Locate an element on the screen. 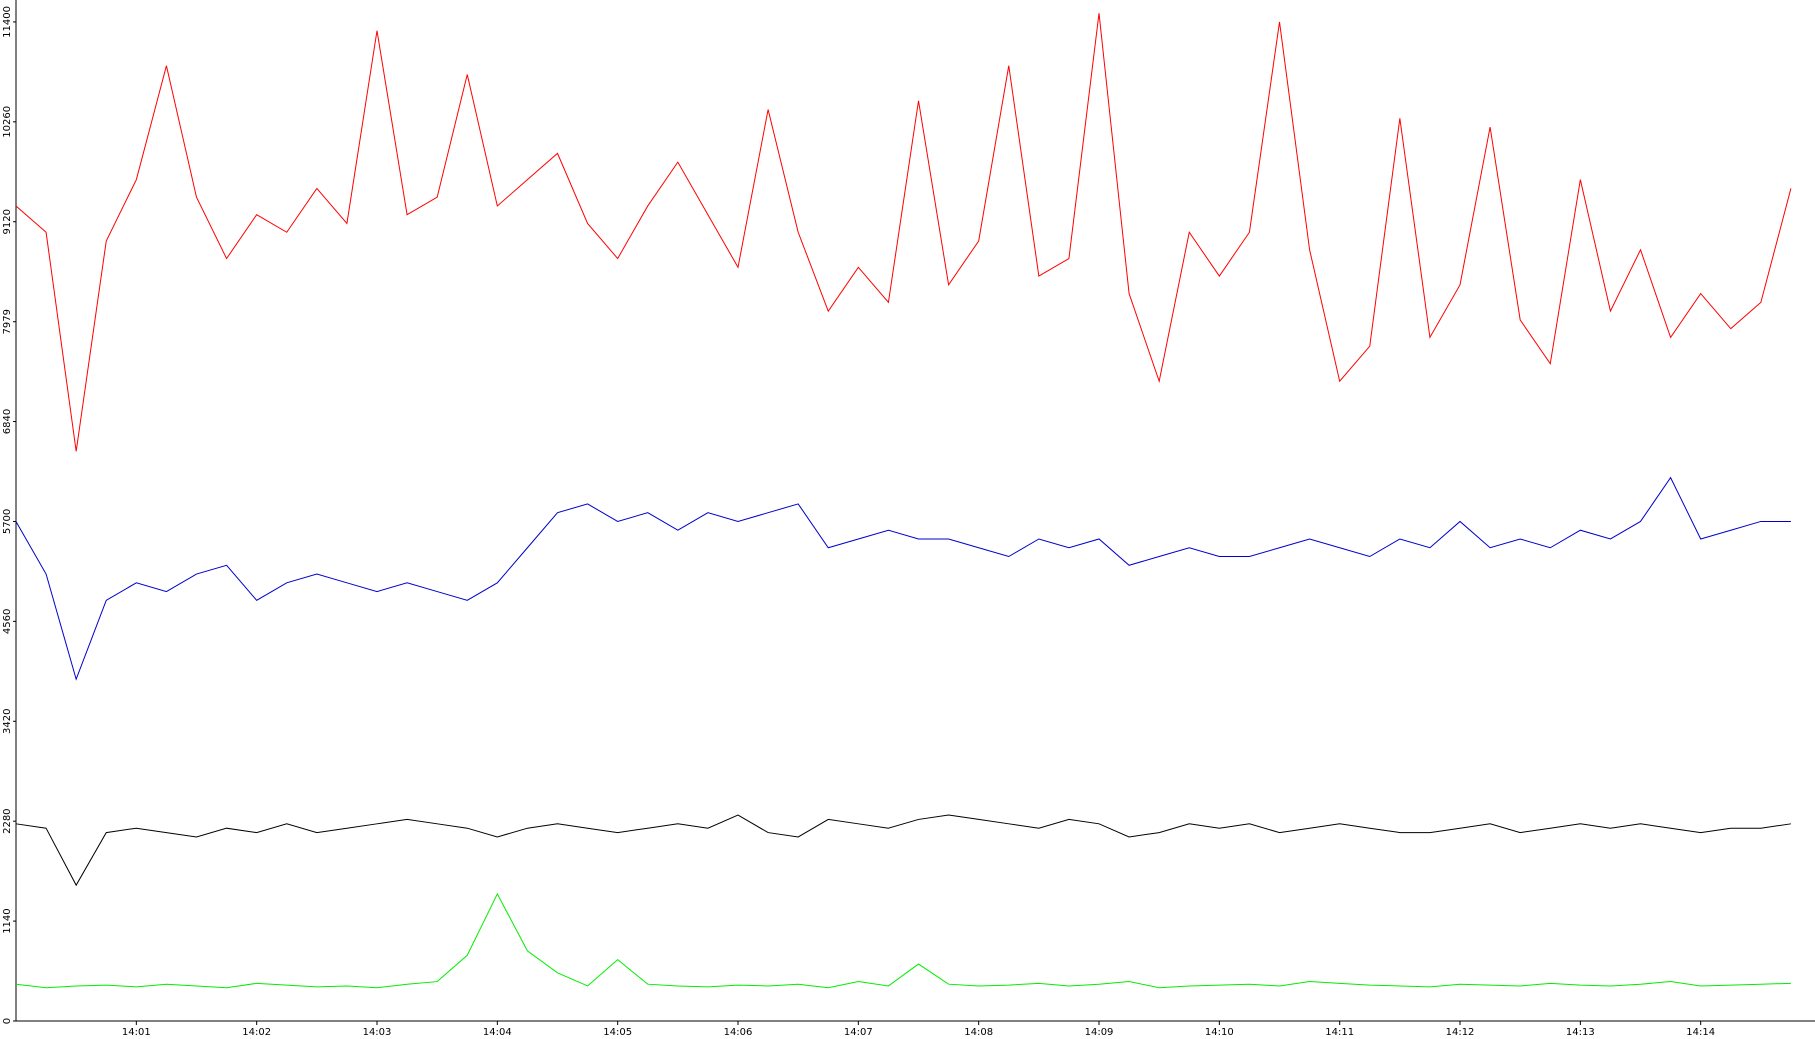  y-tick-label: 9120 is located at coordinates (7, 221).